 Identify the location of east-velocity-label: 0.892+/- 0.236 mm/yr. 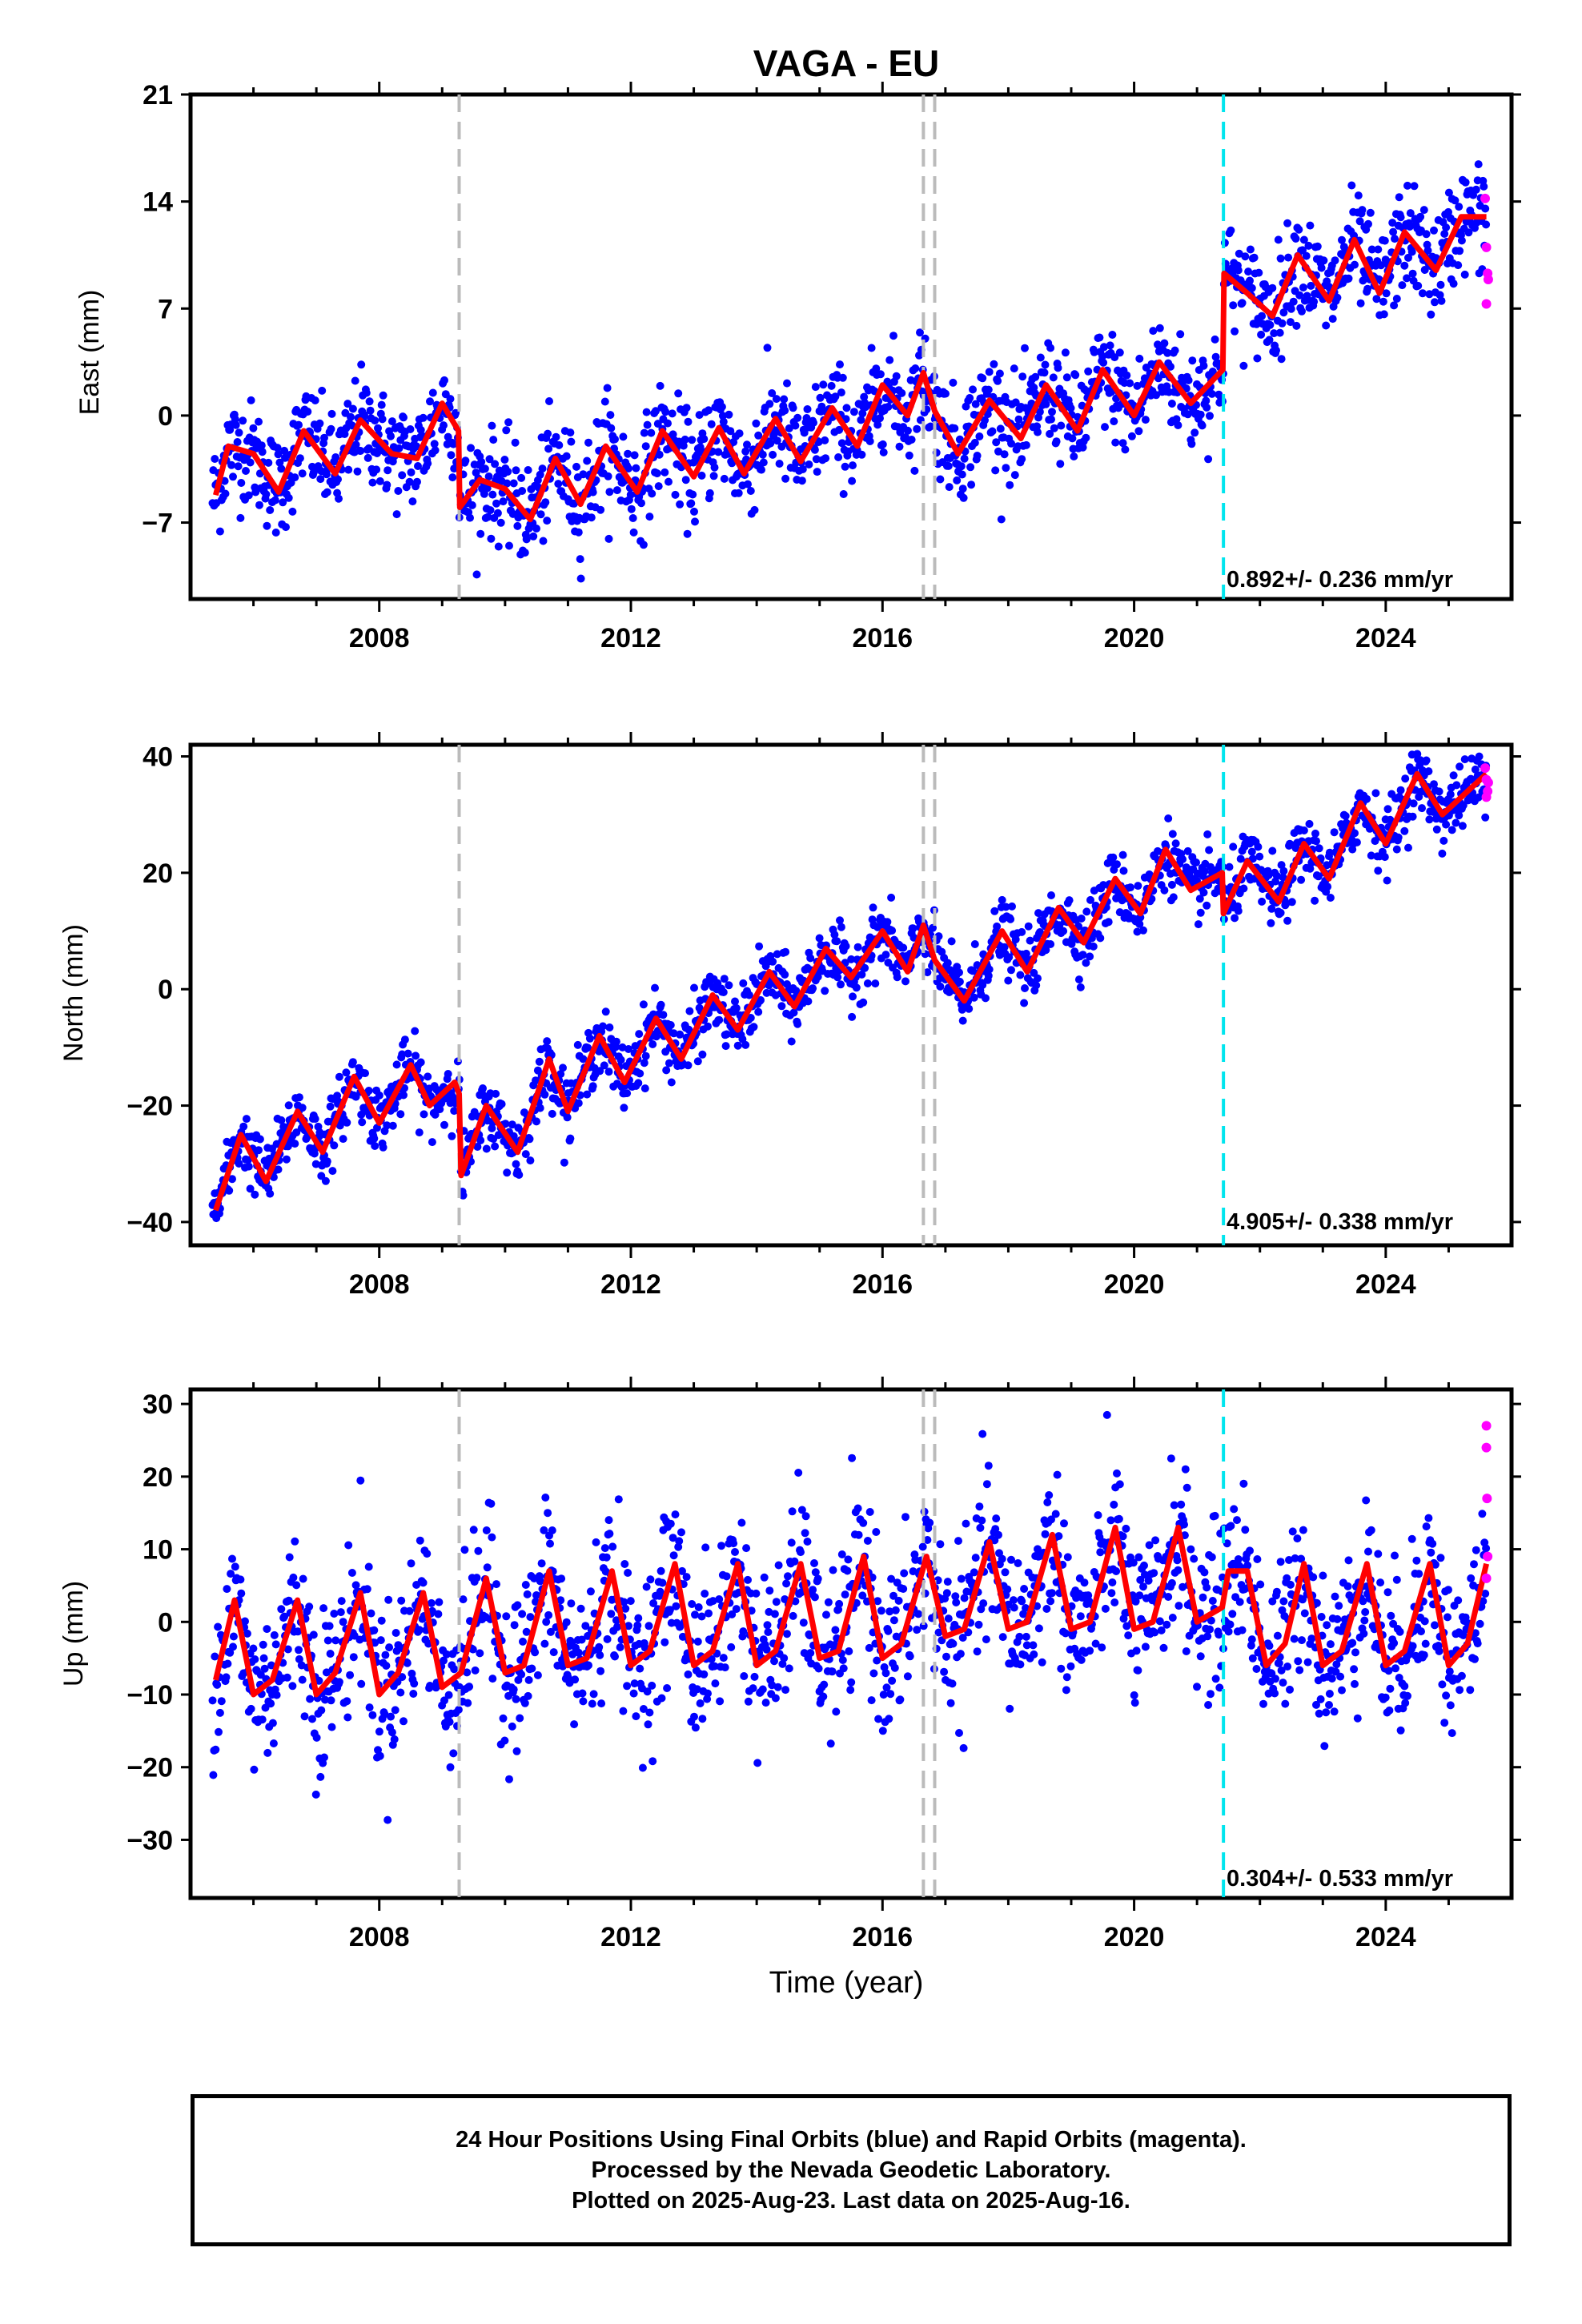
(1340, 580).